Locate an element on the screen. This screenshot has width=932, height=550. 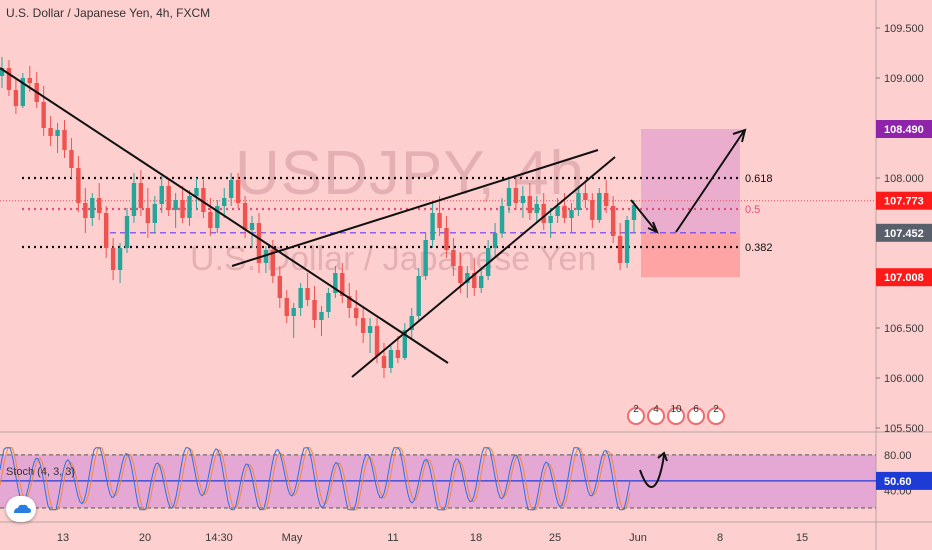
price-label-text: 107.773 is located at coordinates (904, 202).